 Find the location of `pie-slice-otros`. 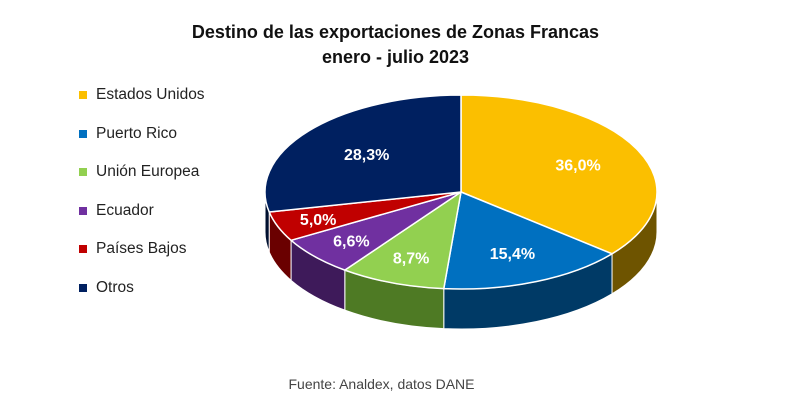

pie-slice-otros is located at coordinates (363, 153).